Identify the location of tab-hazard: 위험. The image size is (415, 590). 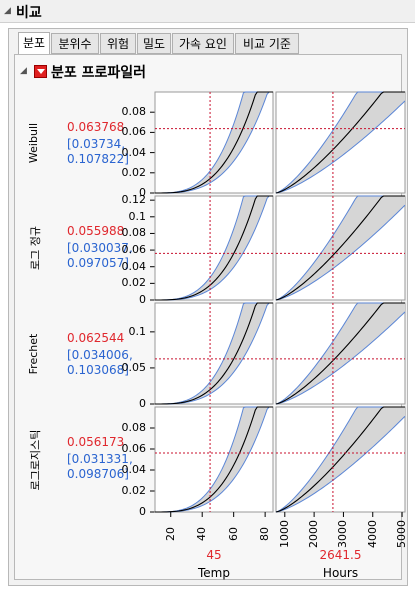
(118, 43).